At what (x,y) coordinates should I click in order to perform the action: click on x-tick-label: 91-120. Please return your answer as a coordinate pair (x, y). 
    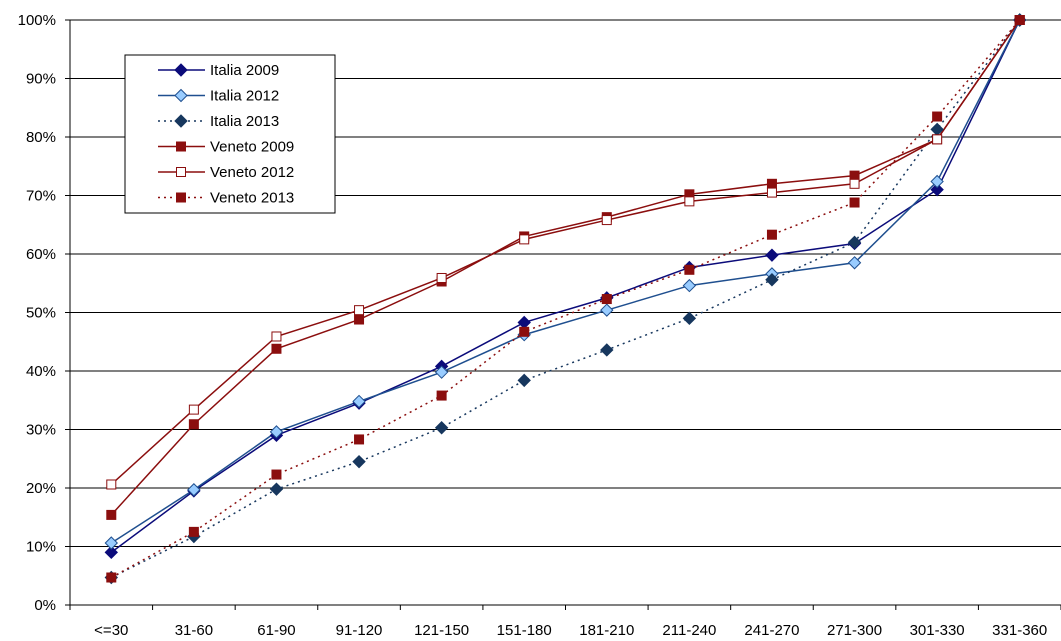
    Looking at the image, I should click on (359, 630).